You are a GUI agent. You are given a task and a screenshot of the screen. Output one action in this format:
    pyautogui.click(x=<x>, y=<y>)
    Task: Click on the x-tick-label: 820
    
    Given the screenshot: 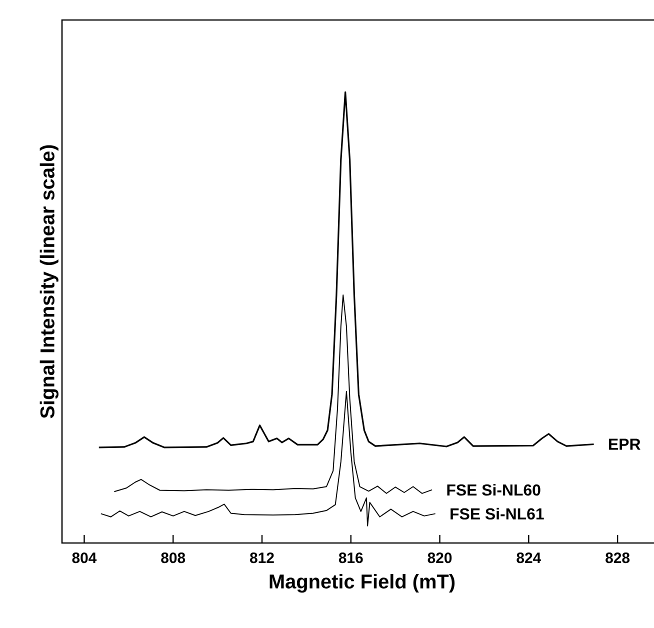 What is the action you would take?
    pyautogui.click(x=440, y=558)
    